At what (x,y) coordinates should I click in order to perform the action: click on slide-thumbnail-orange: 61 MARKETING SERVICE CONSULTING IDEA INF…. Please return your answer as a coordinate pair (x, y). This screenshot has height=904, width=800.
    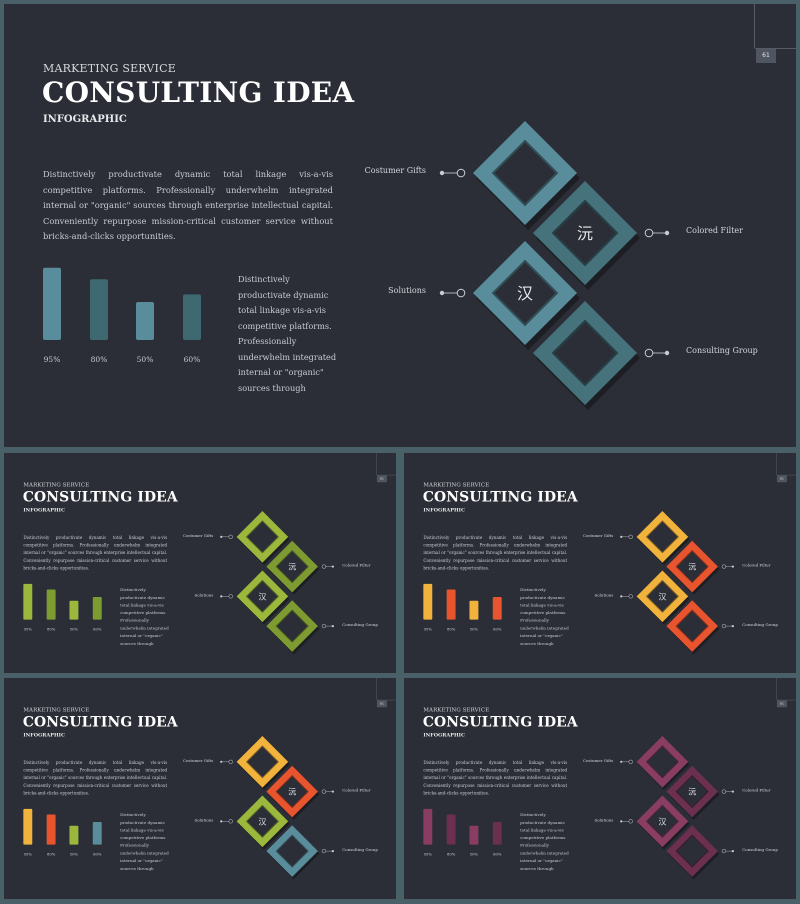
    Looking at the image, I should click on (600, 563).